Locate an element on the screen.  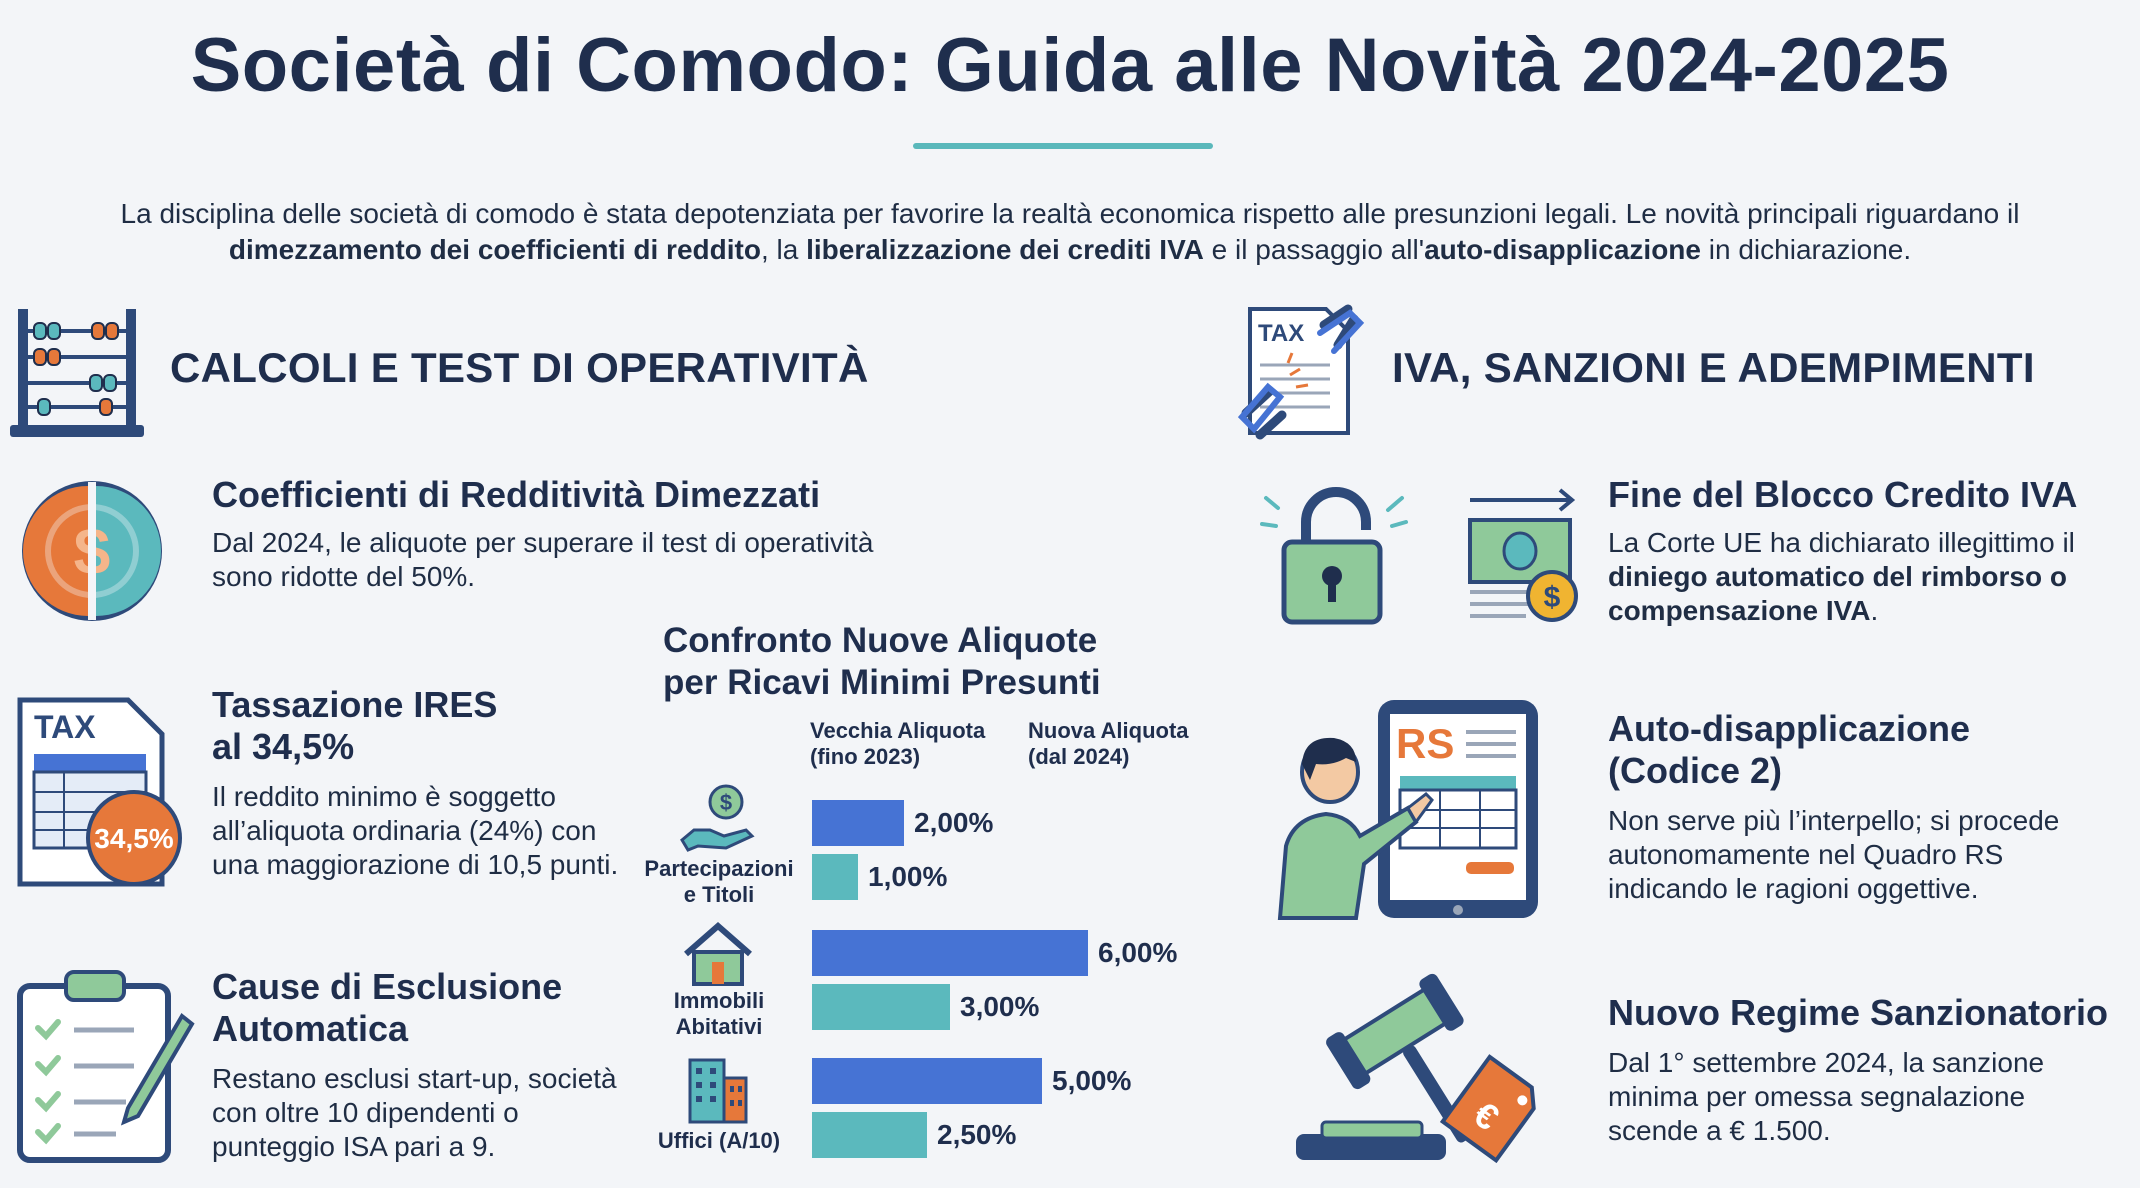
category-label: Immobili Abitativi is located at coordinates (719, 1013).